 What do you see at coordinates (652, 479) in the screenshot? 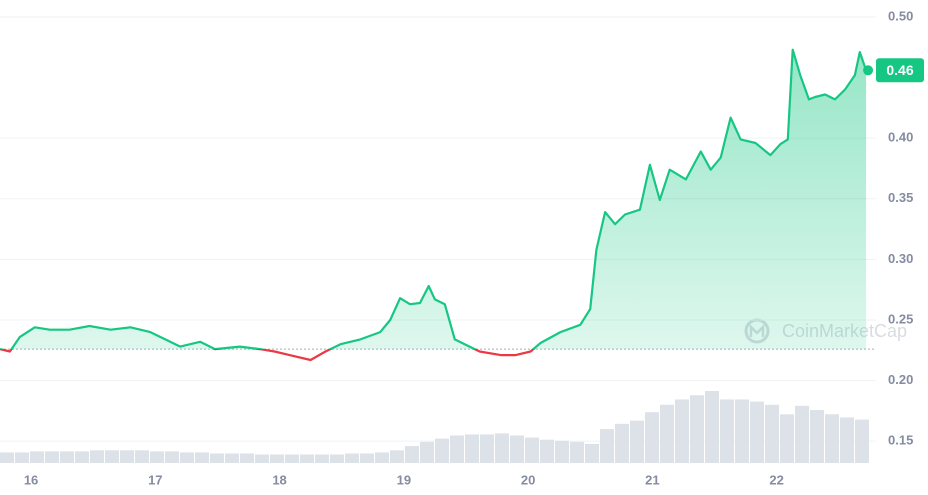
I see `x-tick-label: 21` at bounding box center [652, 479].